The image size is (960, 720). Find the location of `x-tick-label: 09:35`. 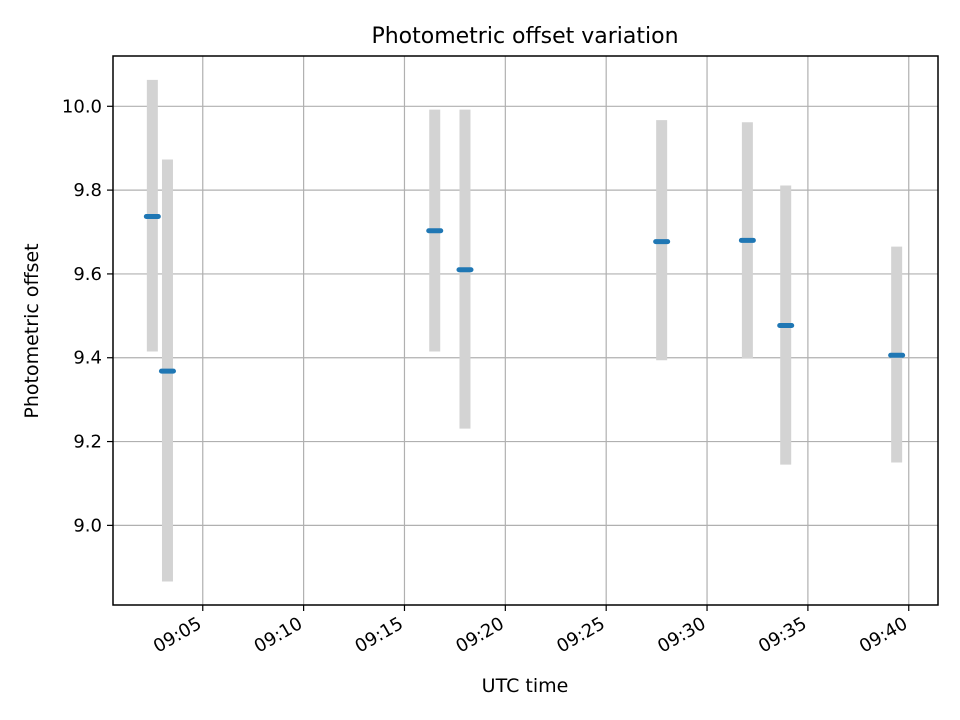

x-tick-label: 09:35 is located at coordinates (782, 635).